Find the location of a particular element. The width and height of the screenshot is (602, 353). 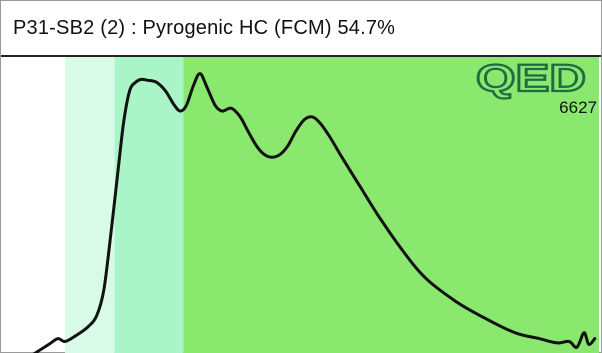

logo-number: 6627 is located at coordinates (578, 107).